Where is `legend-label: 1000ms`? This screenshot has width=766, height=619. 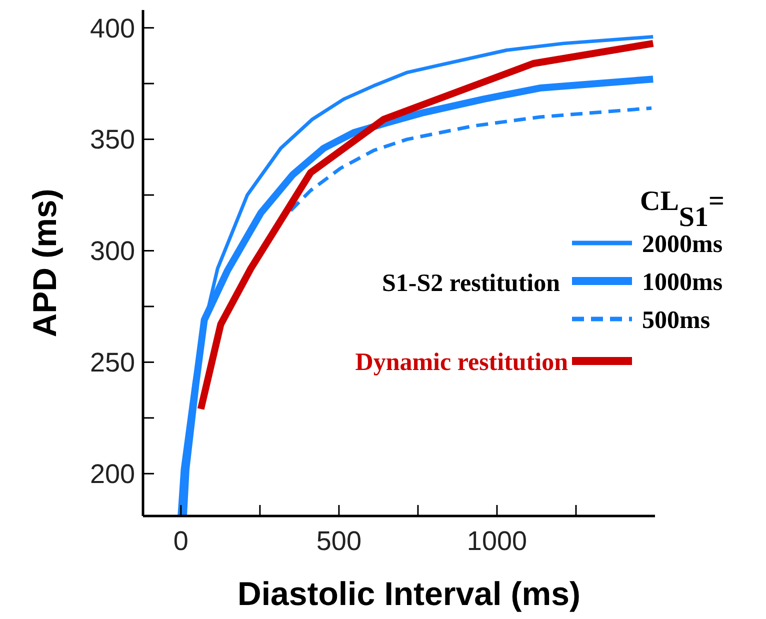
legend-label: 1000ms is located at coordinates (682, 282).